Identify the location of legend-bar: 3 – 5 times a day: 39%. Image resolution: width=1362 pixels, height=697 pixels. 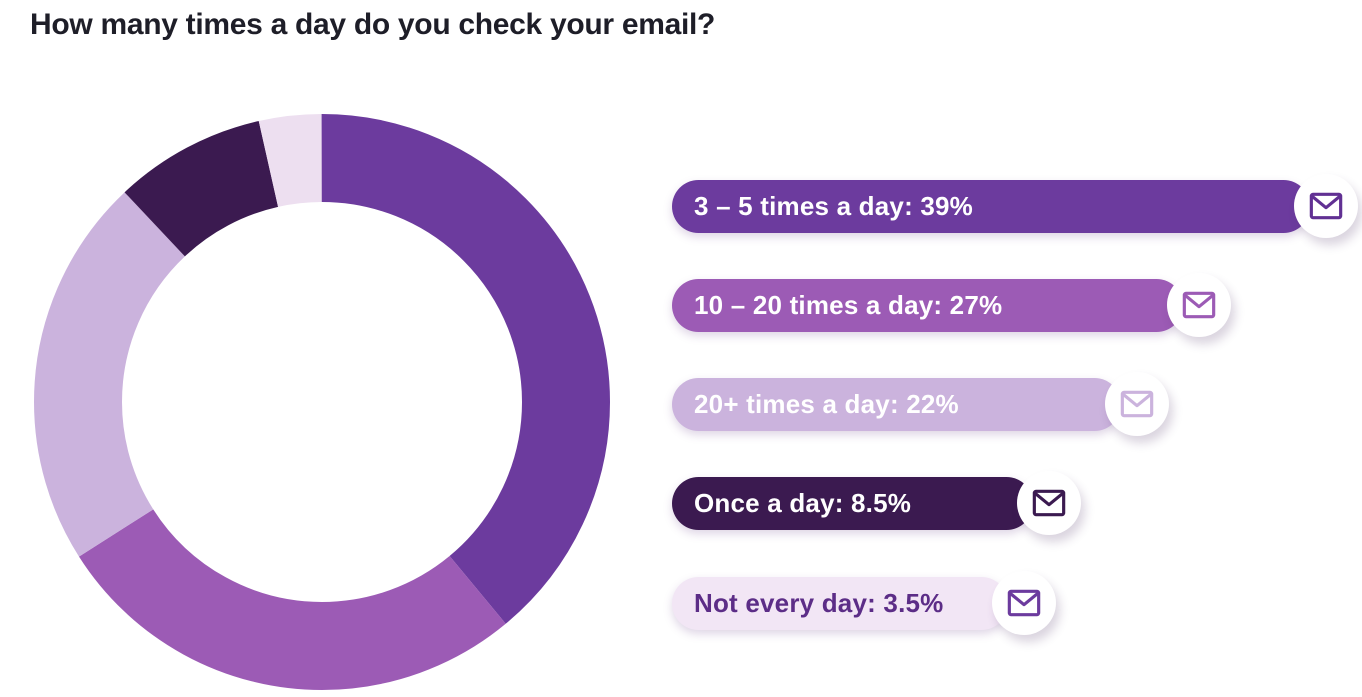
(991, 206).